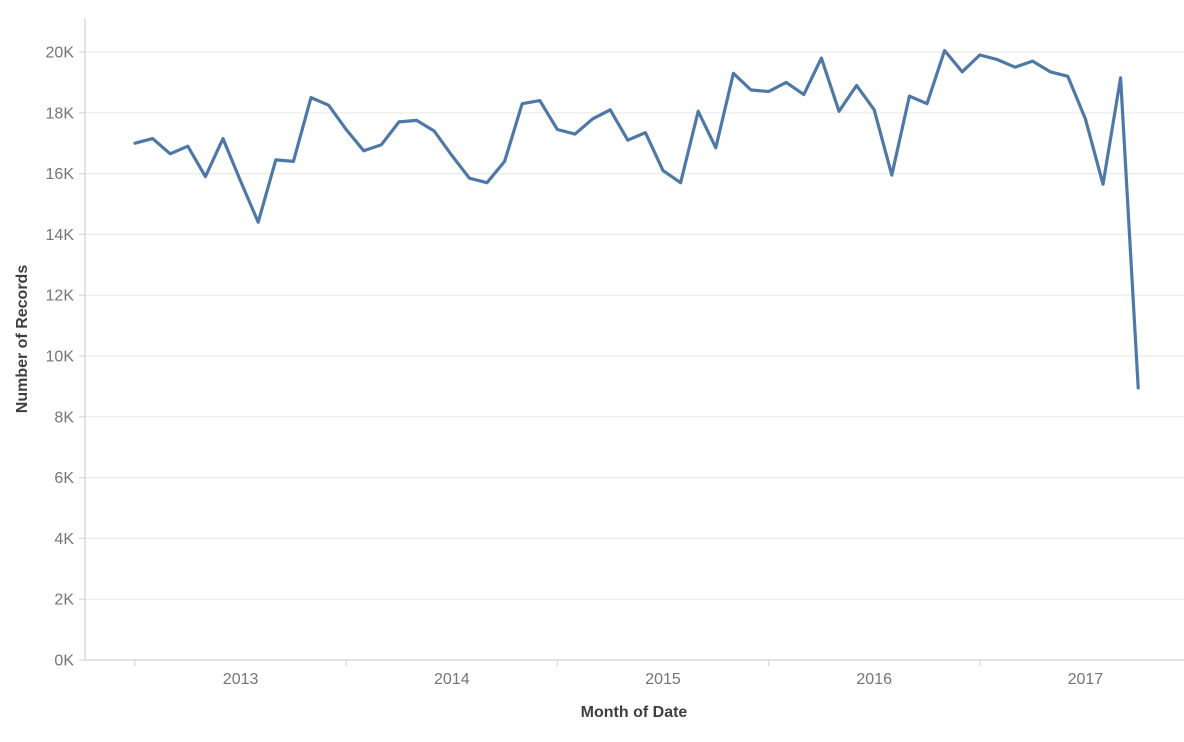  What do you see at coordinates (64, 661) in the screenshot?
I see `y-tick-label: 0K` at bounding box center [64, 661].